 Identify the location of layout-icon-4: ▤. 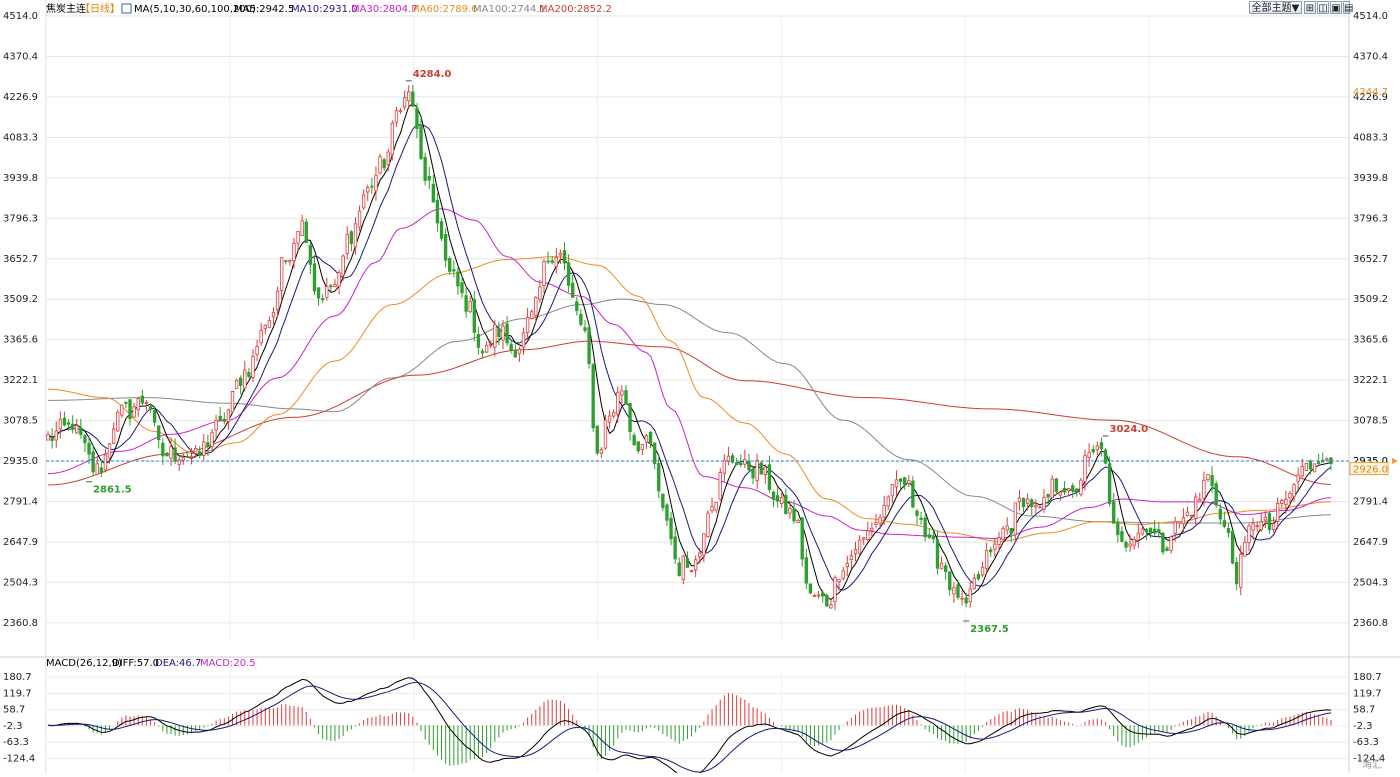
(1348, 7).